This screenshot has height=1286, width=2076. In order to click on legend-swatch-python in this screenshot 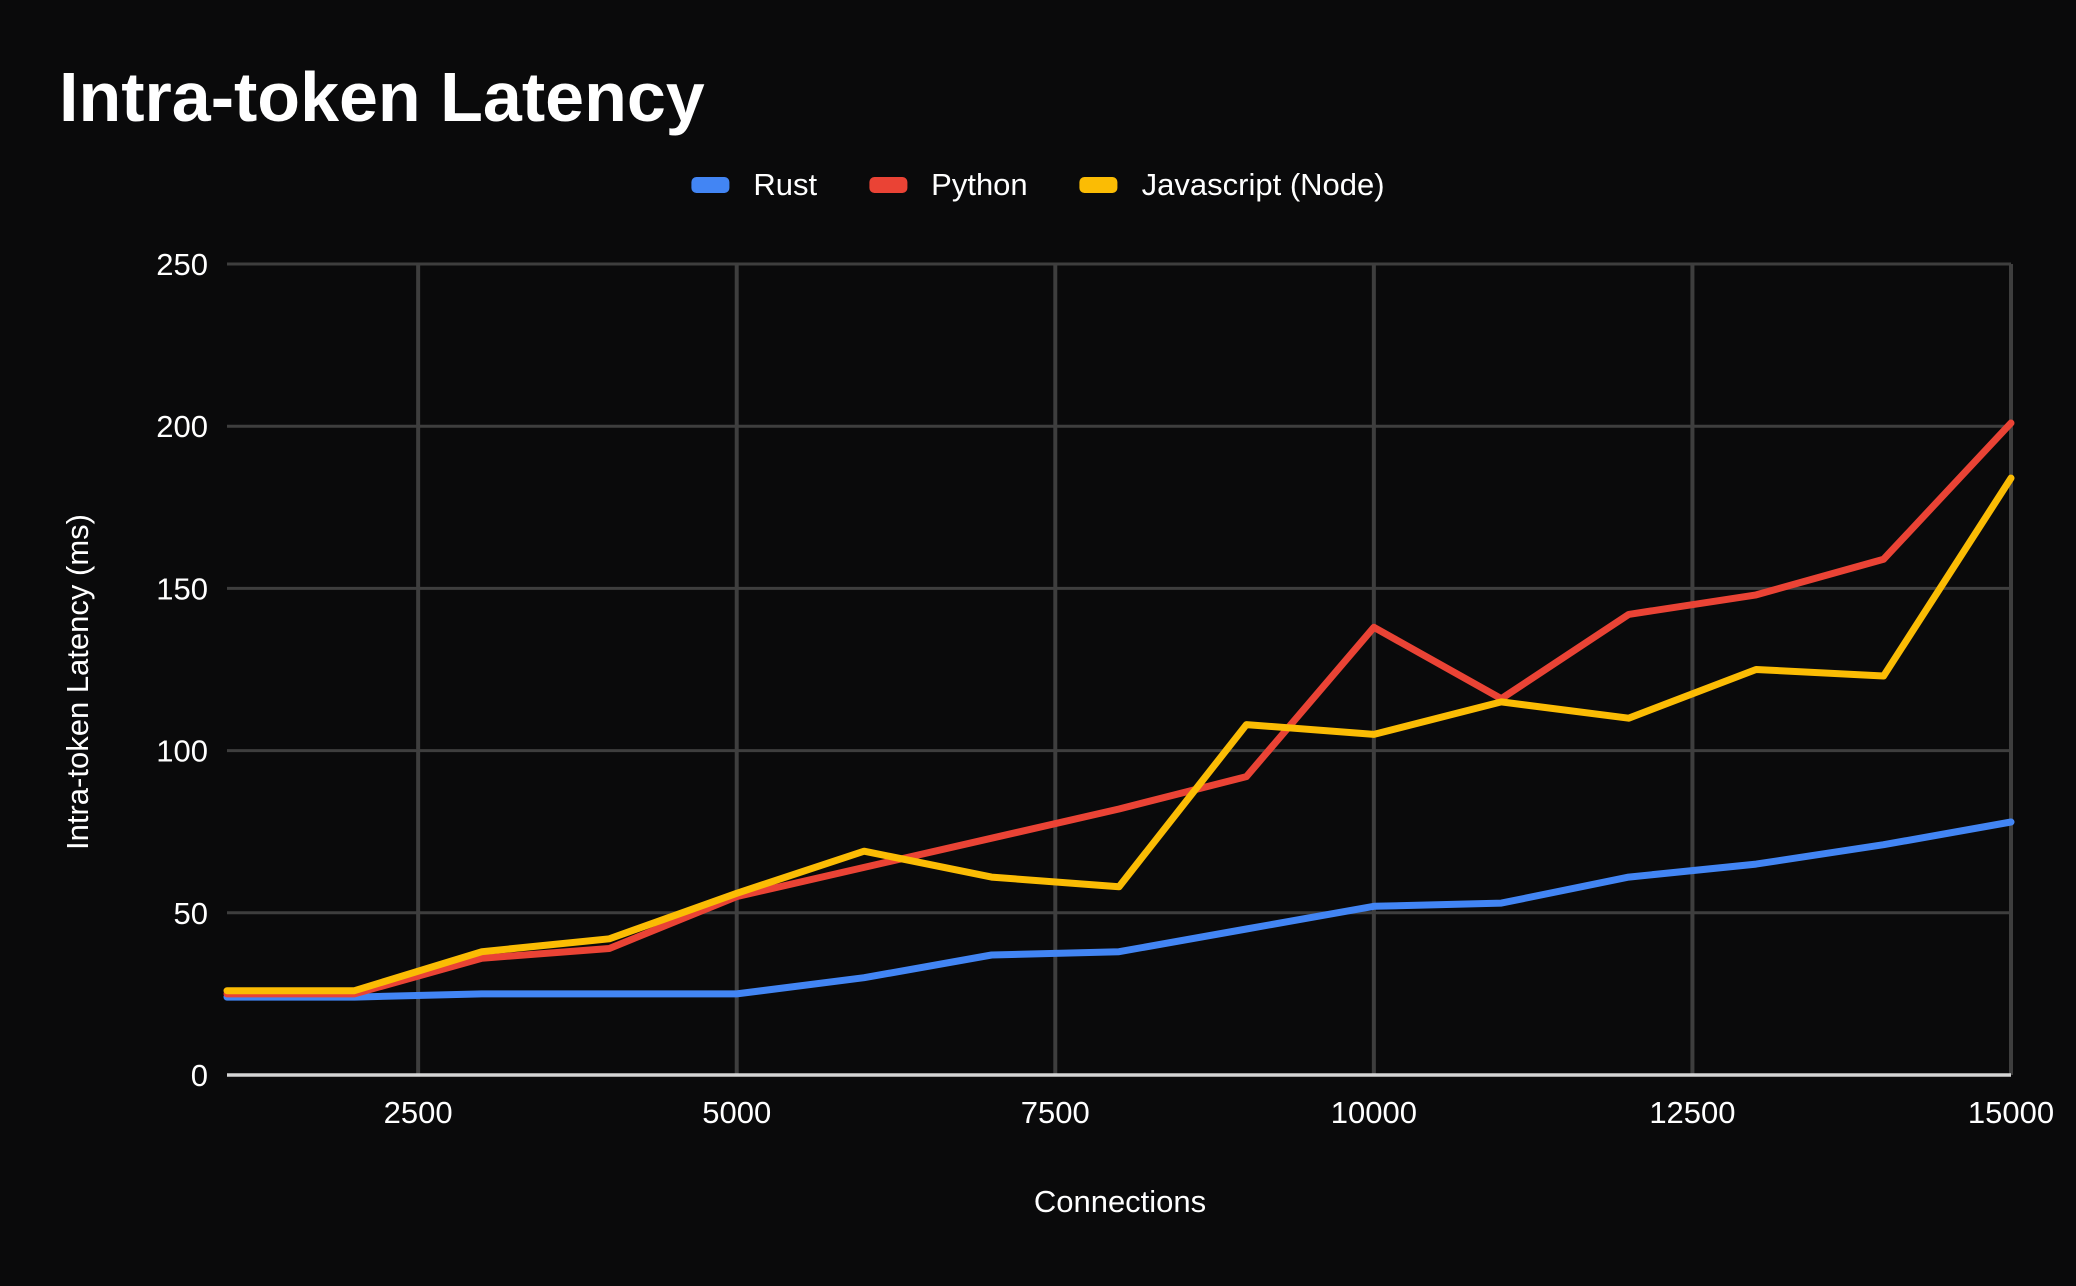, I will do `click(888, 185)`.